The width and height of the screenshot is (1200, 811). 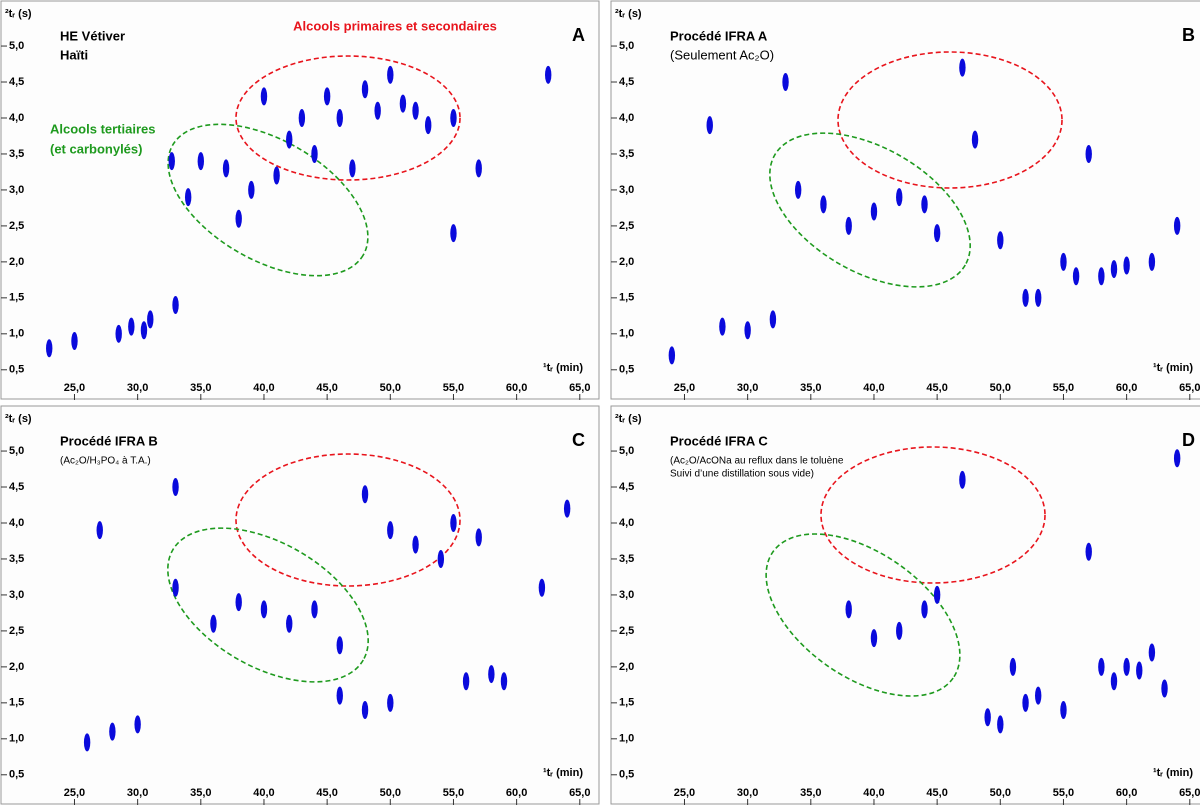 I want to click on x-tick-label: 55,0, so click(x=453, y=388).